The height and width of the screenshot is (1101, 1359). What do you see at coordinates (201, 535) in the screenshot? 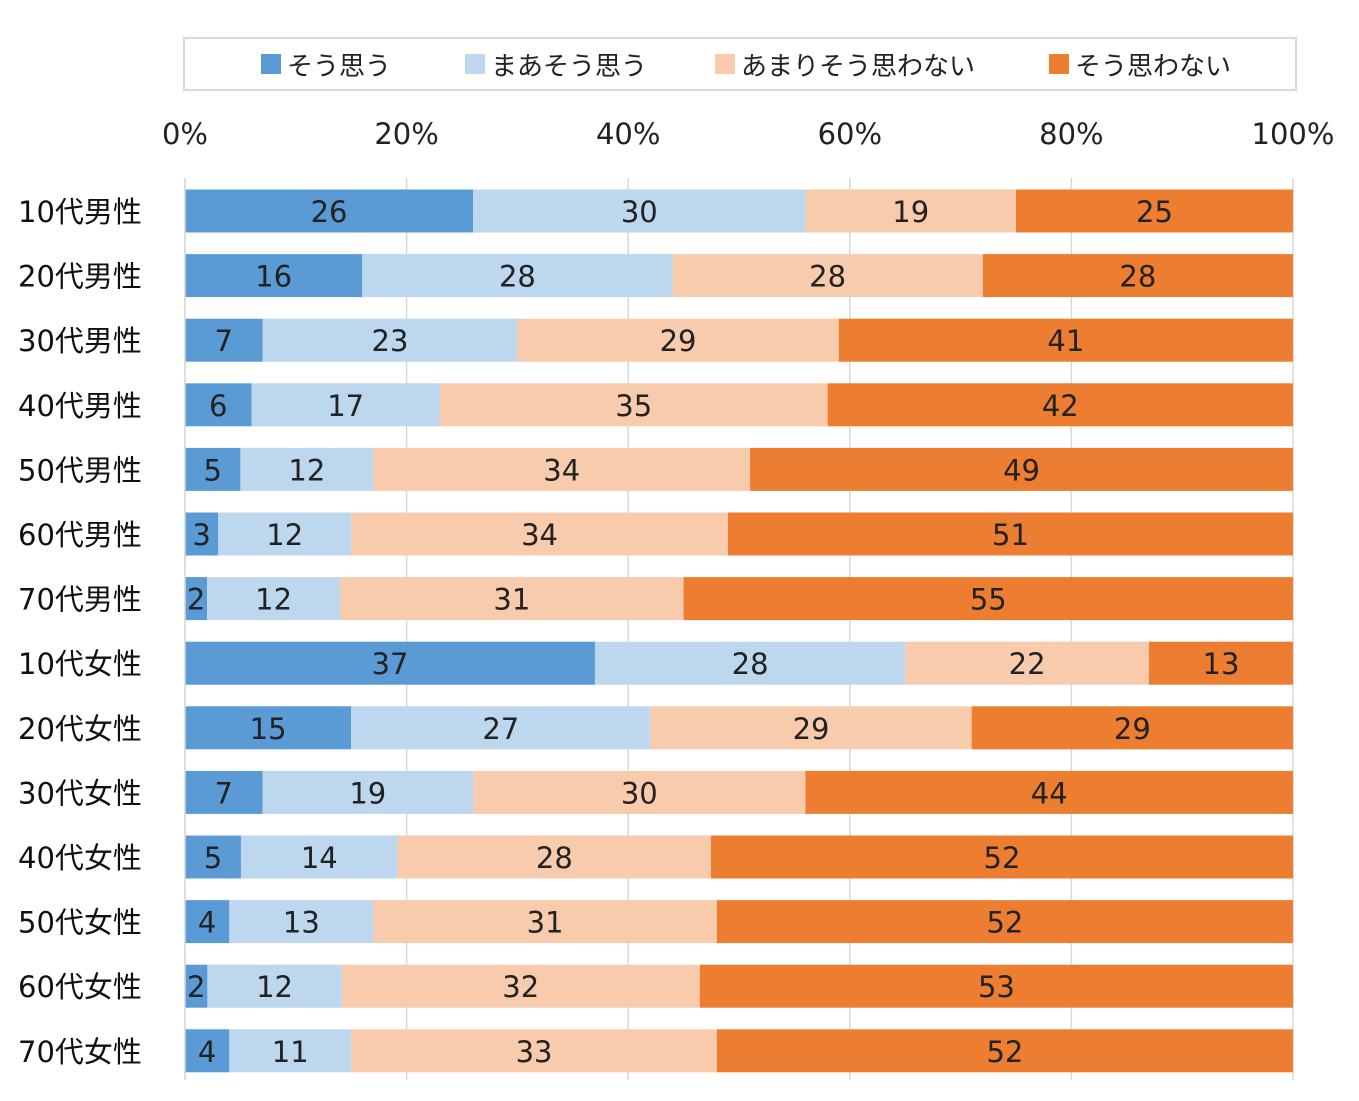
I see `data-label-5-0: 3` at bounding box center [201, 535].